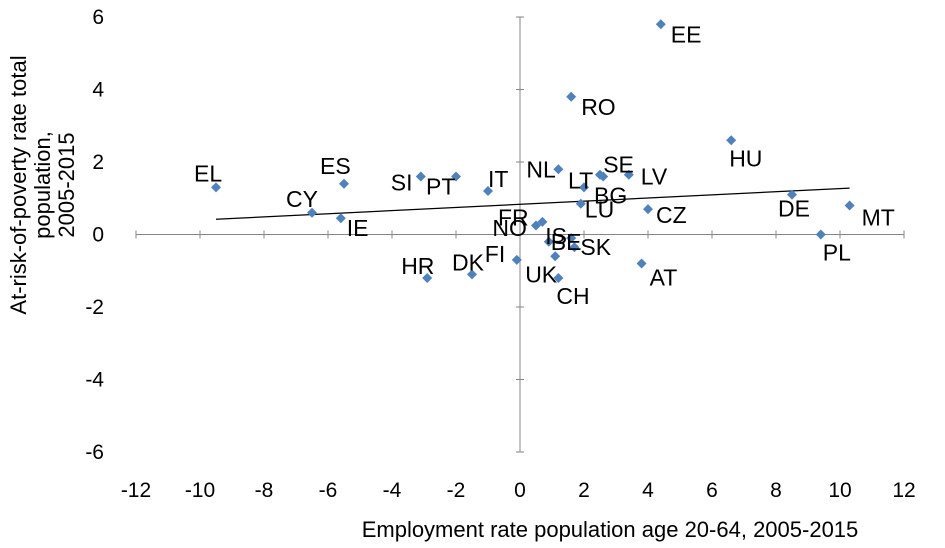 Image resolution: width=945 pixels, height=548 pixels. What do you see at coordinates (641, 263) in the screenshot?
I see `data-point-at` at bounding box center [641, 263].